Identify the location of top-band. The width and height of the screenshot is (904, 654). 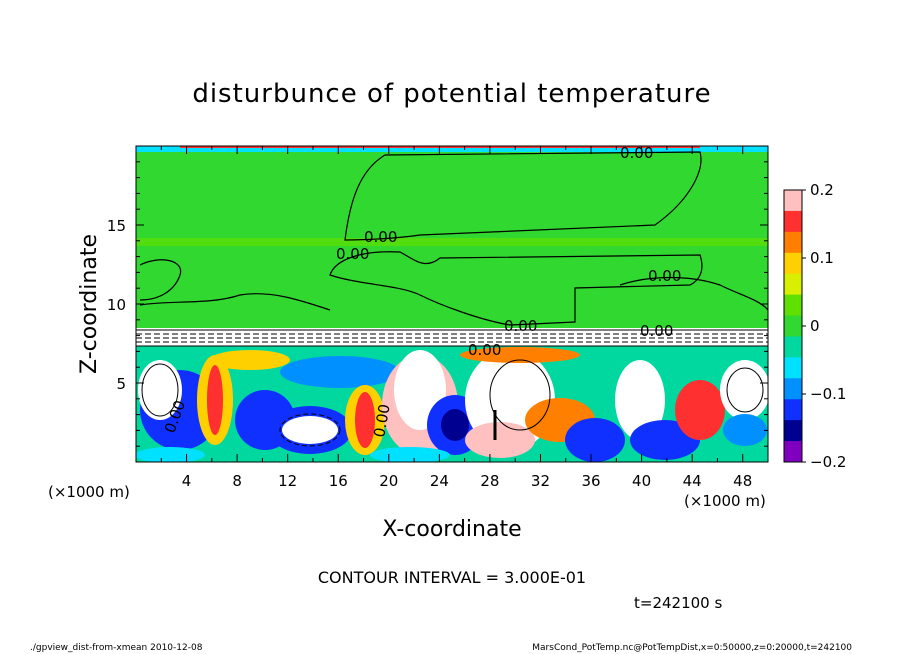
(452, 149).